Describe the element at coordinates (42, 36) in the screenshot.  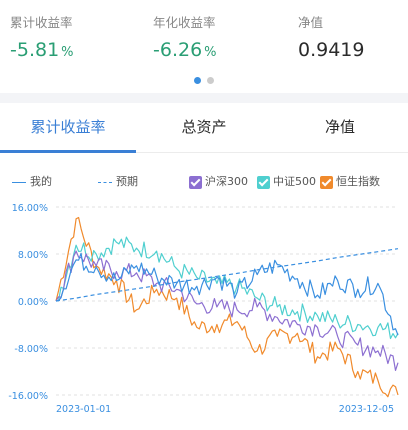
I see `cumulative-return-metric: 累计收益率 -5.81%` at that location.